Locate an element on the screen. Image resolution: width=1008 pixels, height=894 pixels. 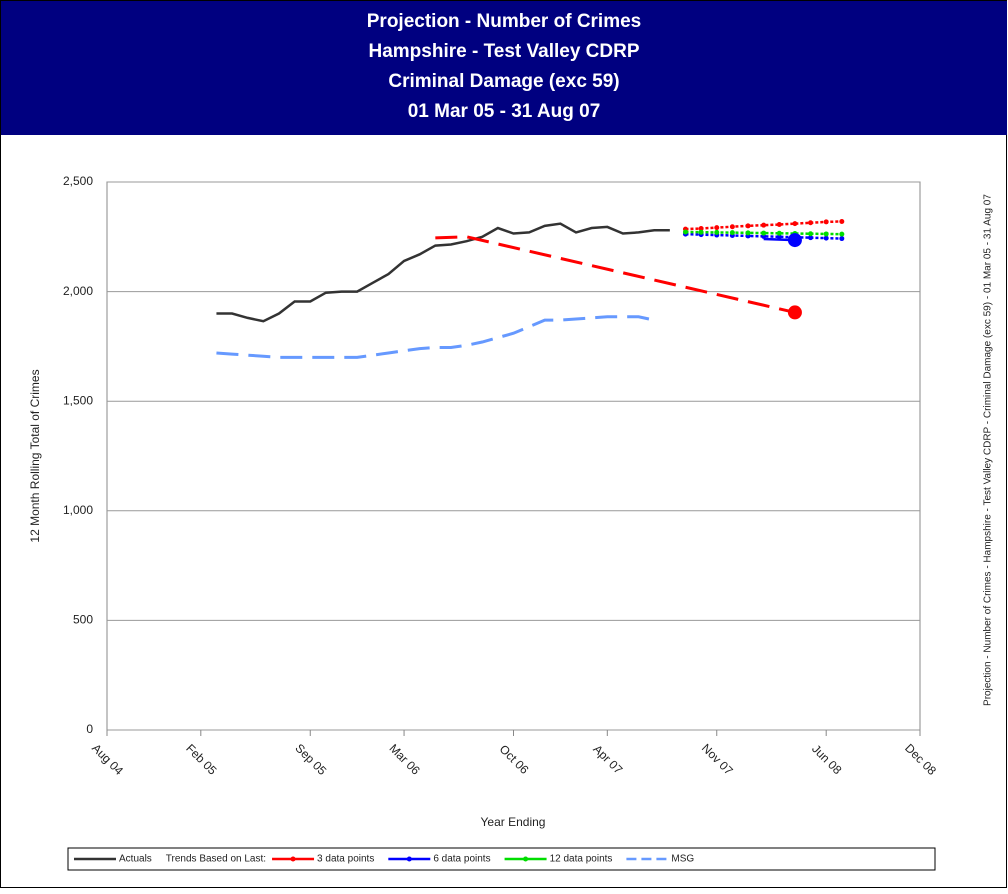
title-band is located at coordinates (504, 68).